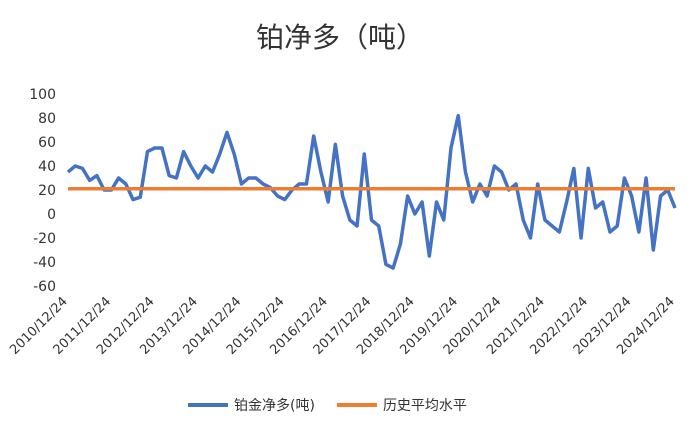  I want to click on legend-label: 历史平均水平, so click(425, 406).